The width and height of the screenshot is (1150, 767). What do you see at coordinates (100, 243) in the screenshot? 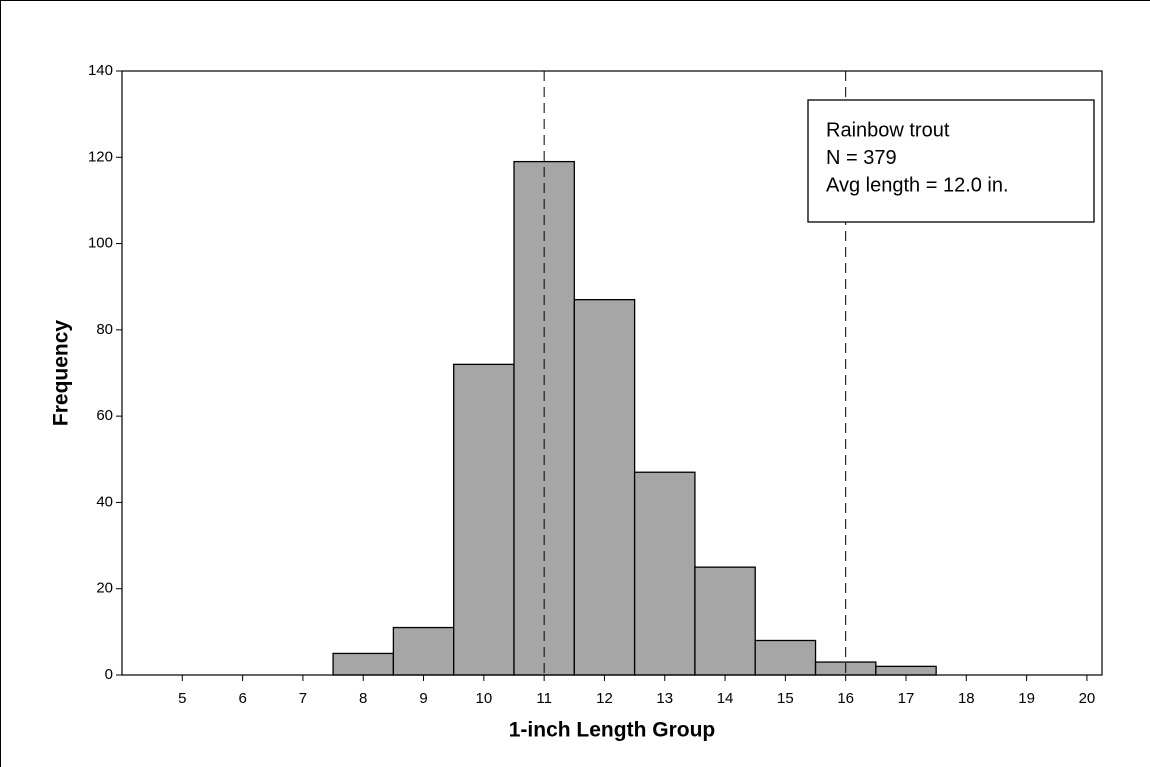
I see `y-tick-label: 100` at bounding box center [100, 243].